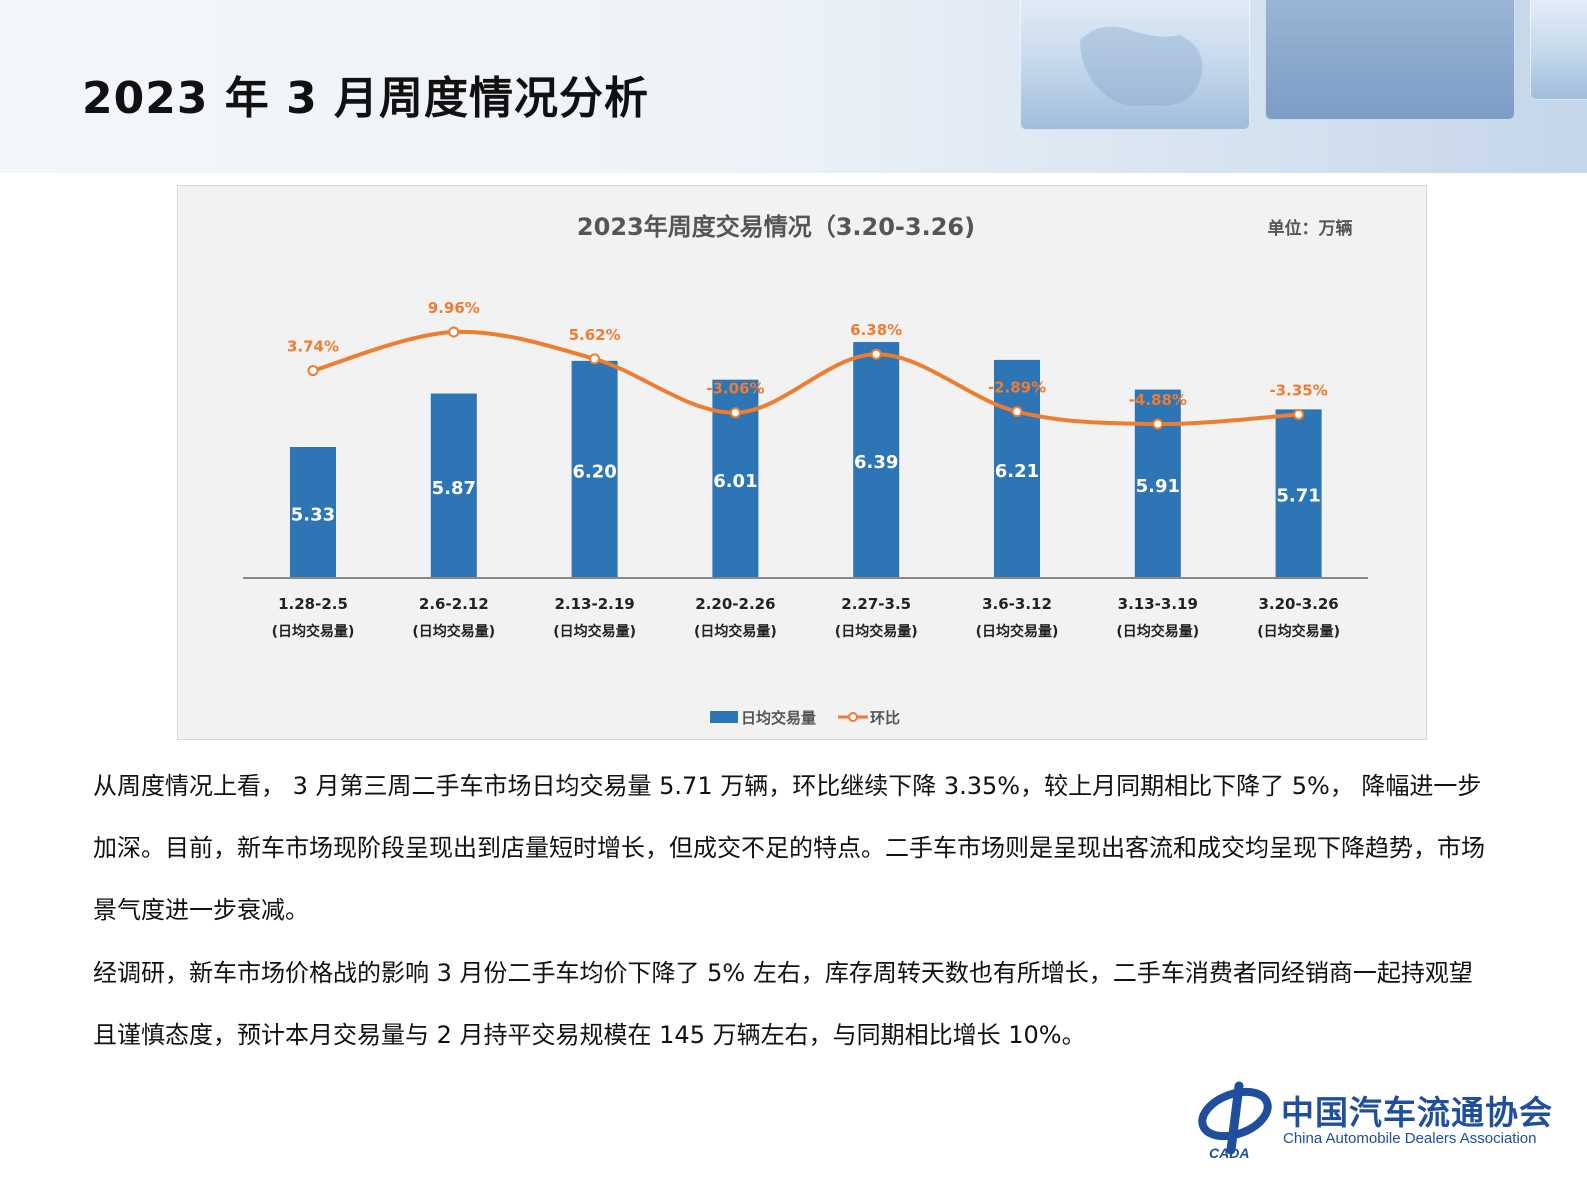 This screenshot has height=1190, width=1587. What do you see at coordinates (1017, 388) in the screenshot?
I see `mom-value-label: -2.89%` at bounding box center [1017, 388].